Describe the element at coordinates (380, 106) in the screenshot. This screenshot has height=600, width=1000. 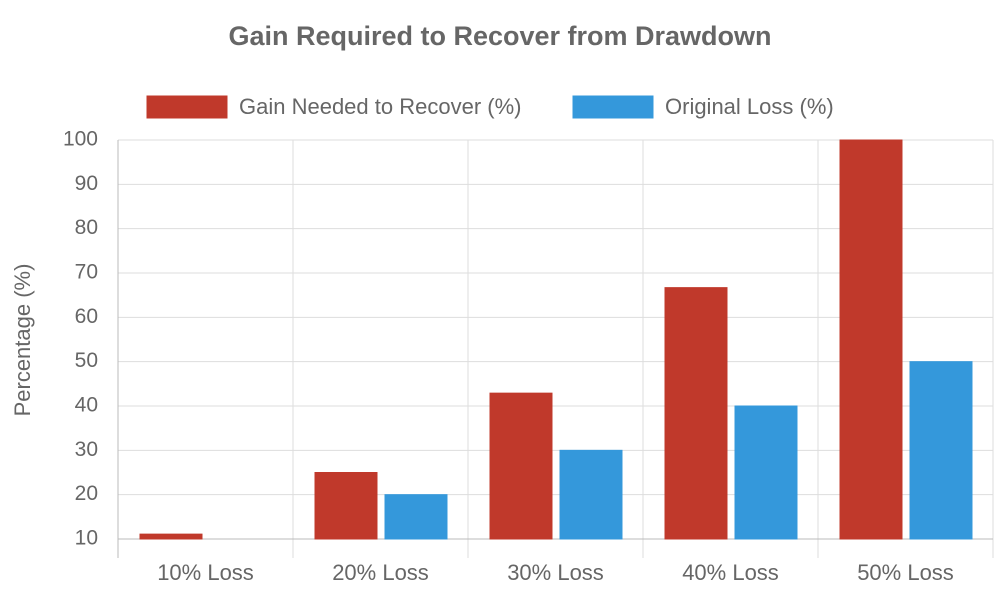
I see `legend-label: Gain Needed to Recover (%)` at that location.